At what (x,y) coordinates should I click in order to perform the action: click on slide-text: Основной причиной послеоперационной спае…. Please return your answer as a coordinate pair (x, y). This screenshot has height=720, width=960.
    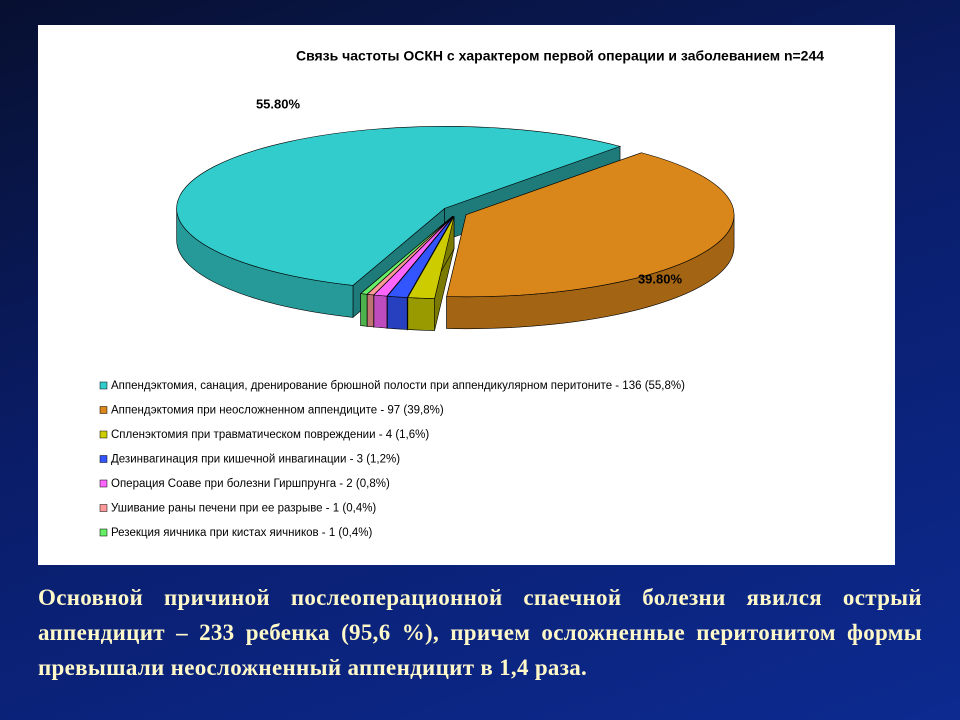
    Looking at the image, I should click on (480, 632).